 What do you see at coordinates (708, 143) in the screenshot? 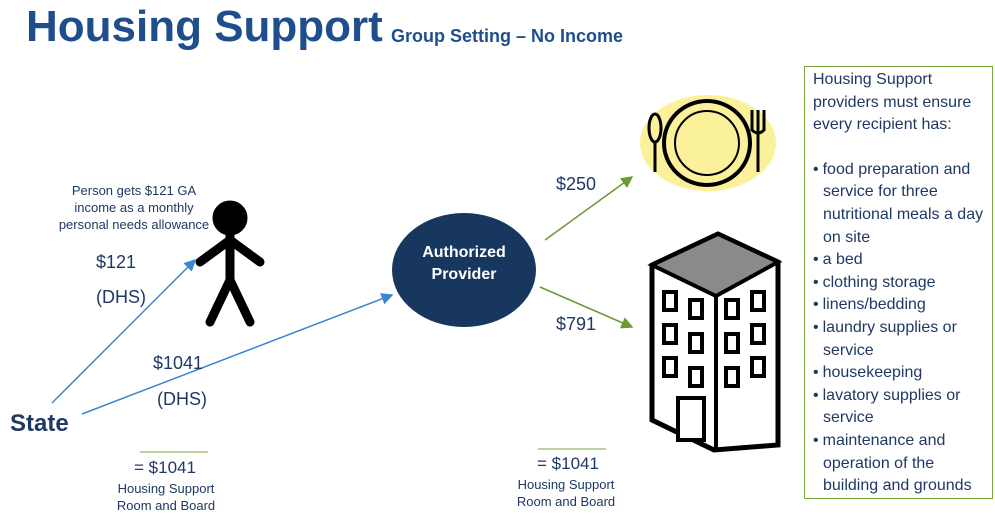
I see `plate-icon` at bounding box center [708, 143].